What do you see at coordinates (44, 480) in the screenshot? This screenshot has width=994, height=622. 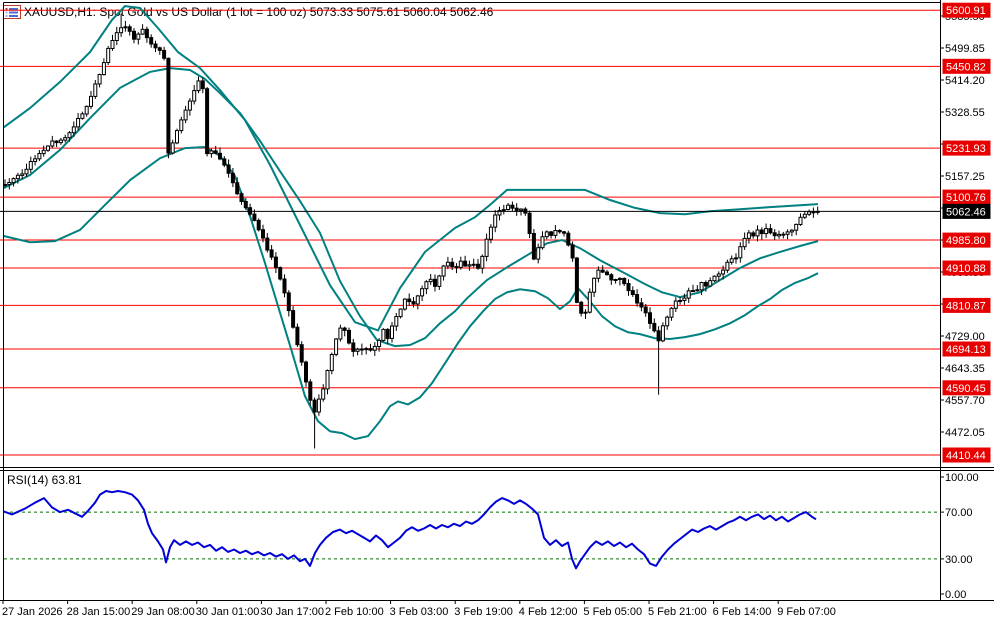 I see `rsi-indicator-label: RSI(14) 63.81` at bounding box center [44, 480].